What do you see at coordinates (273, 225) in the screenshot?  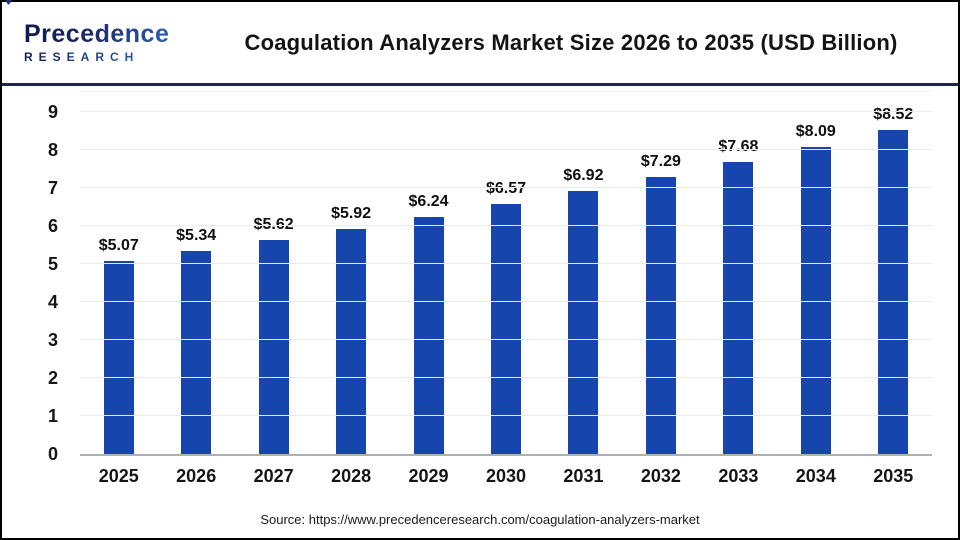 I see `bar-value-label: $5.62` at bounding box center [273, 225].